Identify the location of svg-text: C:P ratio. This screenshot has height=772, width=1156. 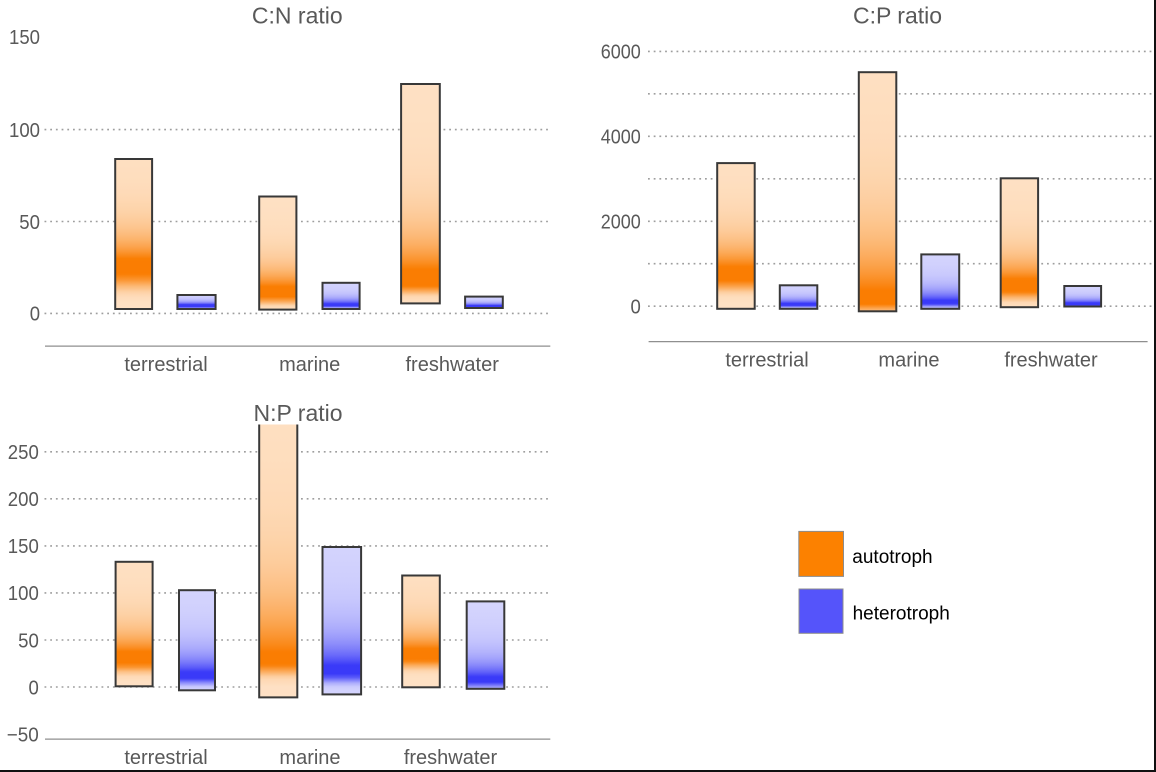
(897, 16).